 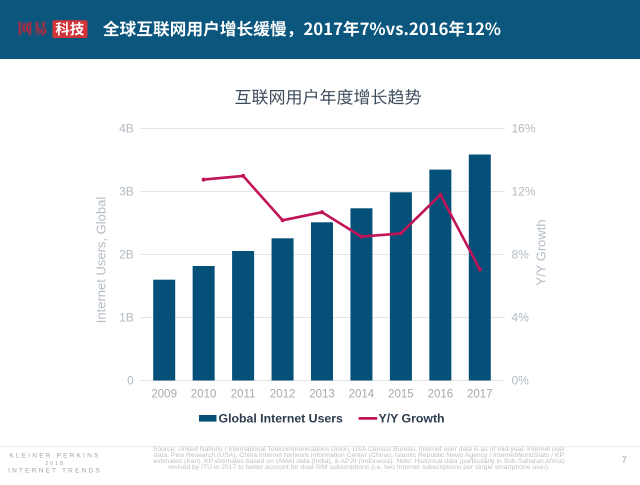 I want to click on svg-text: 4B, so click(x=126, y=129).